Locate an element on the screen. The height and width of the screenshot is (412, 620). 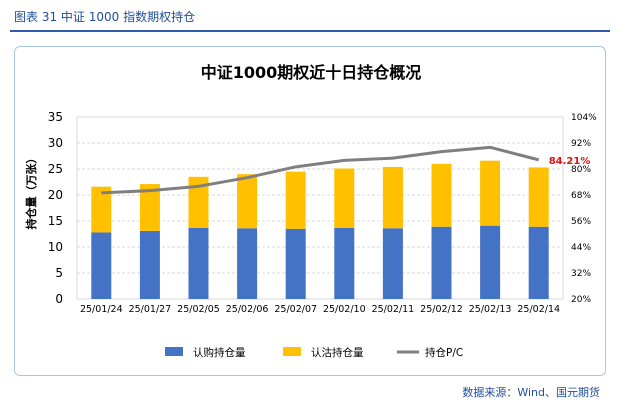
y-tick-label: 35 is located at coordinates (55, 117).